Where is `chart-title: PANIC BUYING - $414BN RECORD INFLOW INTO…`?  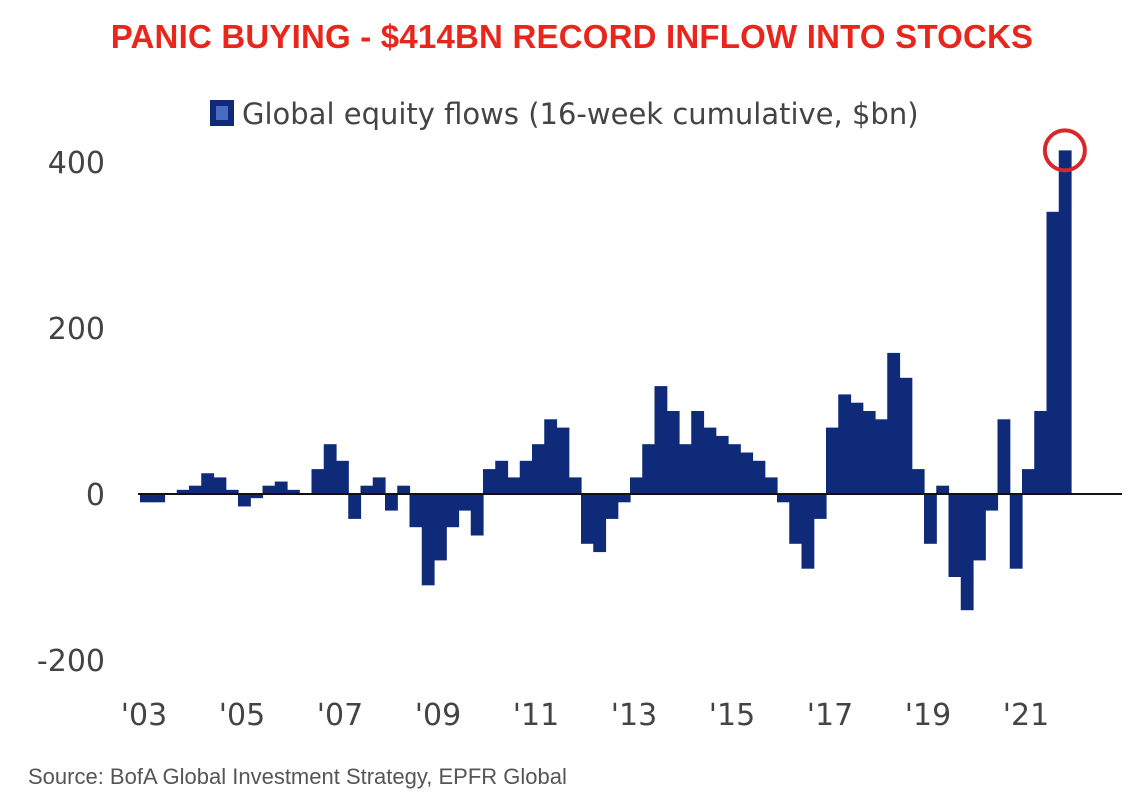 chart-title: PANIC BUYING - $414BN RECORD INFLOW INTO… is located at coordinates (572, 36).